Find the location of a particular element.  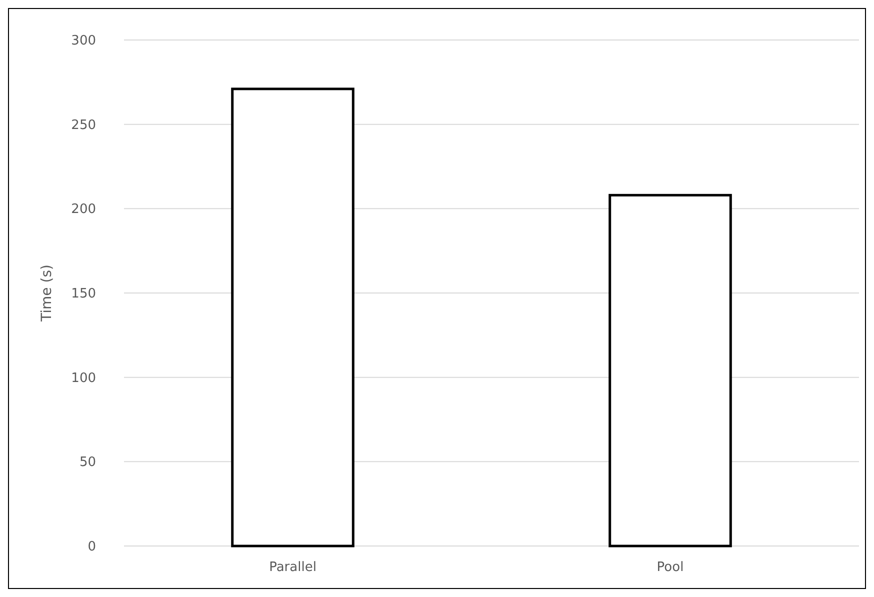

y-tick-label: 150 is located at coordinates (83, 294).